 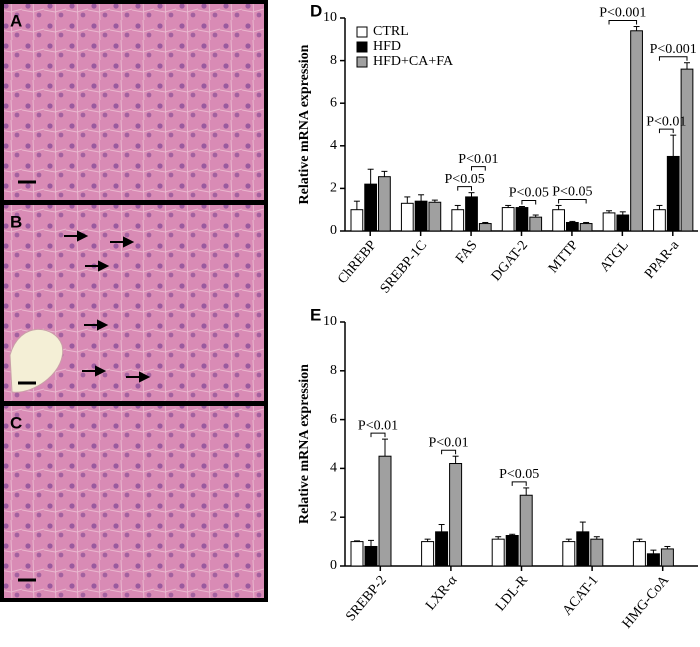 I want to click on x-tick-label: DGAT-2, so click(x=510, y=261).